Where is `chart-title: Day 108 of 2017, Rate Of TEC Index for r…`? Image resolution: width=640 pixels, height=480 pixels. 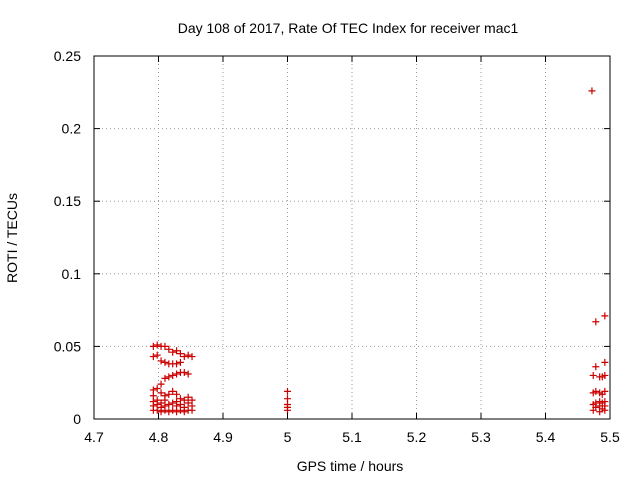 chart-title: Day 108 of 2017, Rate Of TEC Index for r… is located at coordinates (348, 28).